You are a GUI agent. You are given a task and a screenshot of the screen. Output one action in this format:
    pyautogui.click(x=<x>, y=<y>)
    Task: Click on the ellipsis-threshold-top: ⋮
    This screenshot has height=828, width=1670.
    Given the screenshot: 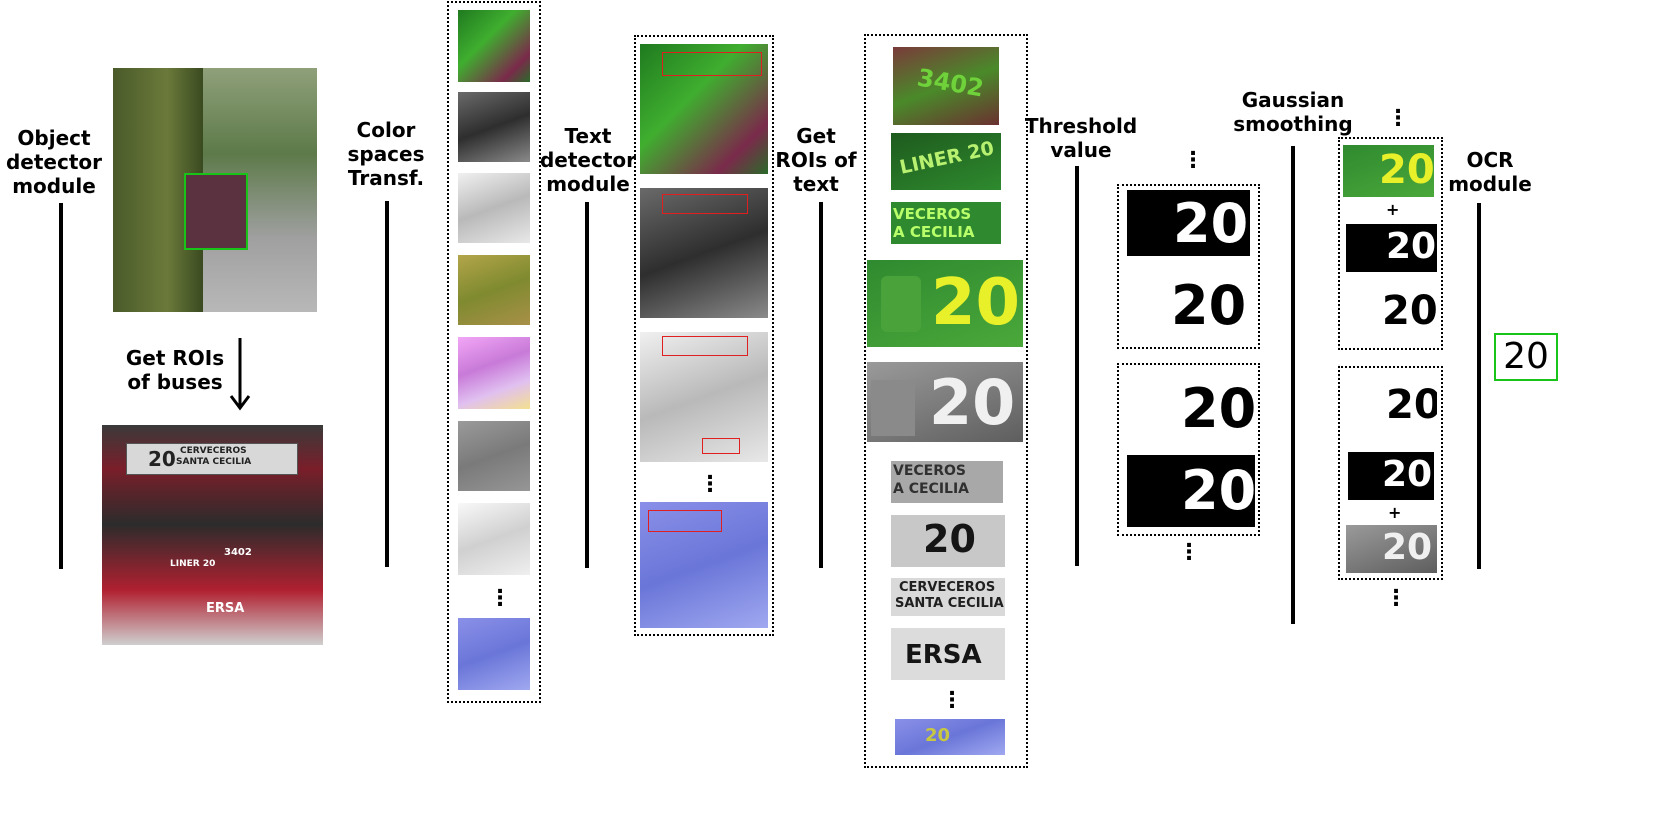 What is the action you would take?
    pyautogui.click(x=1193, y=161)
    